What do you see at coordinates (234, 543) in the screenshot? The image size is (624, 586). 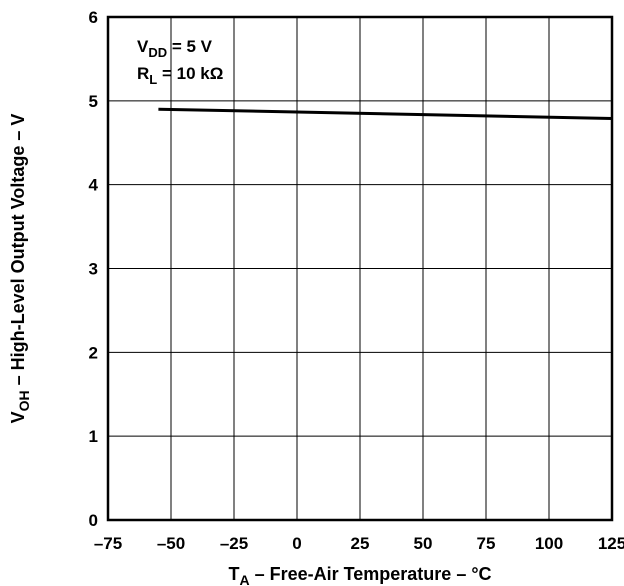 I see `x-tick-label: –25` at bounding box center [234, 543].